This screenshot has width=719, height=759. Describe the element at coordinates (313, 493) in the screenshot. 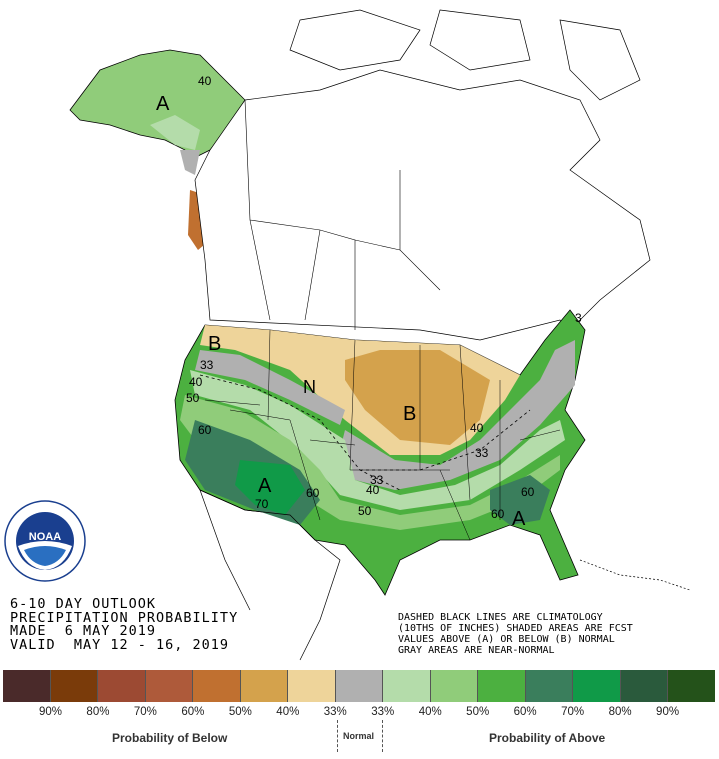

I see `label-60b: 60` at that location.